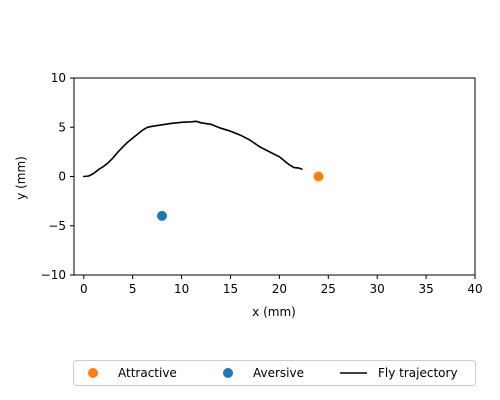 This screenshot has width=500, height=400. Describe the element at coordinates (181, 289) in the screenshot. I see `x-tick-label: 10` at that location.